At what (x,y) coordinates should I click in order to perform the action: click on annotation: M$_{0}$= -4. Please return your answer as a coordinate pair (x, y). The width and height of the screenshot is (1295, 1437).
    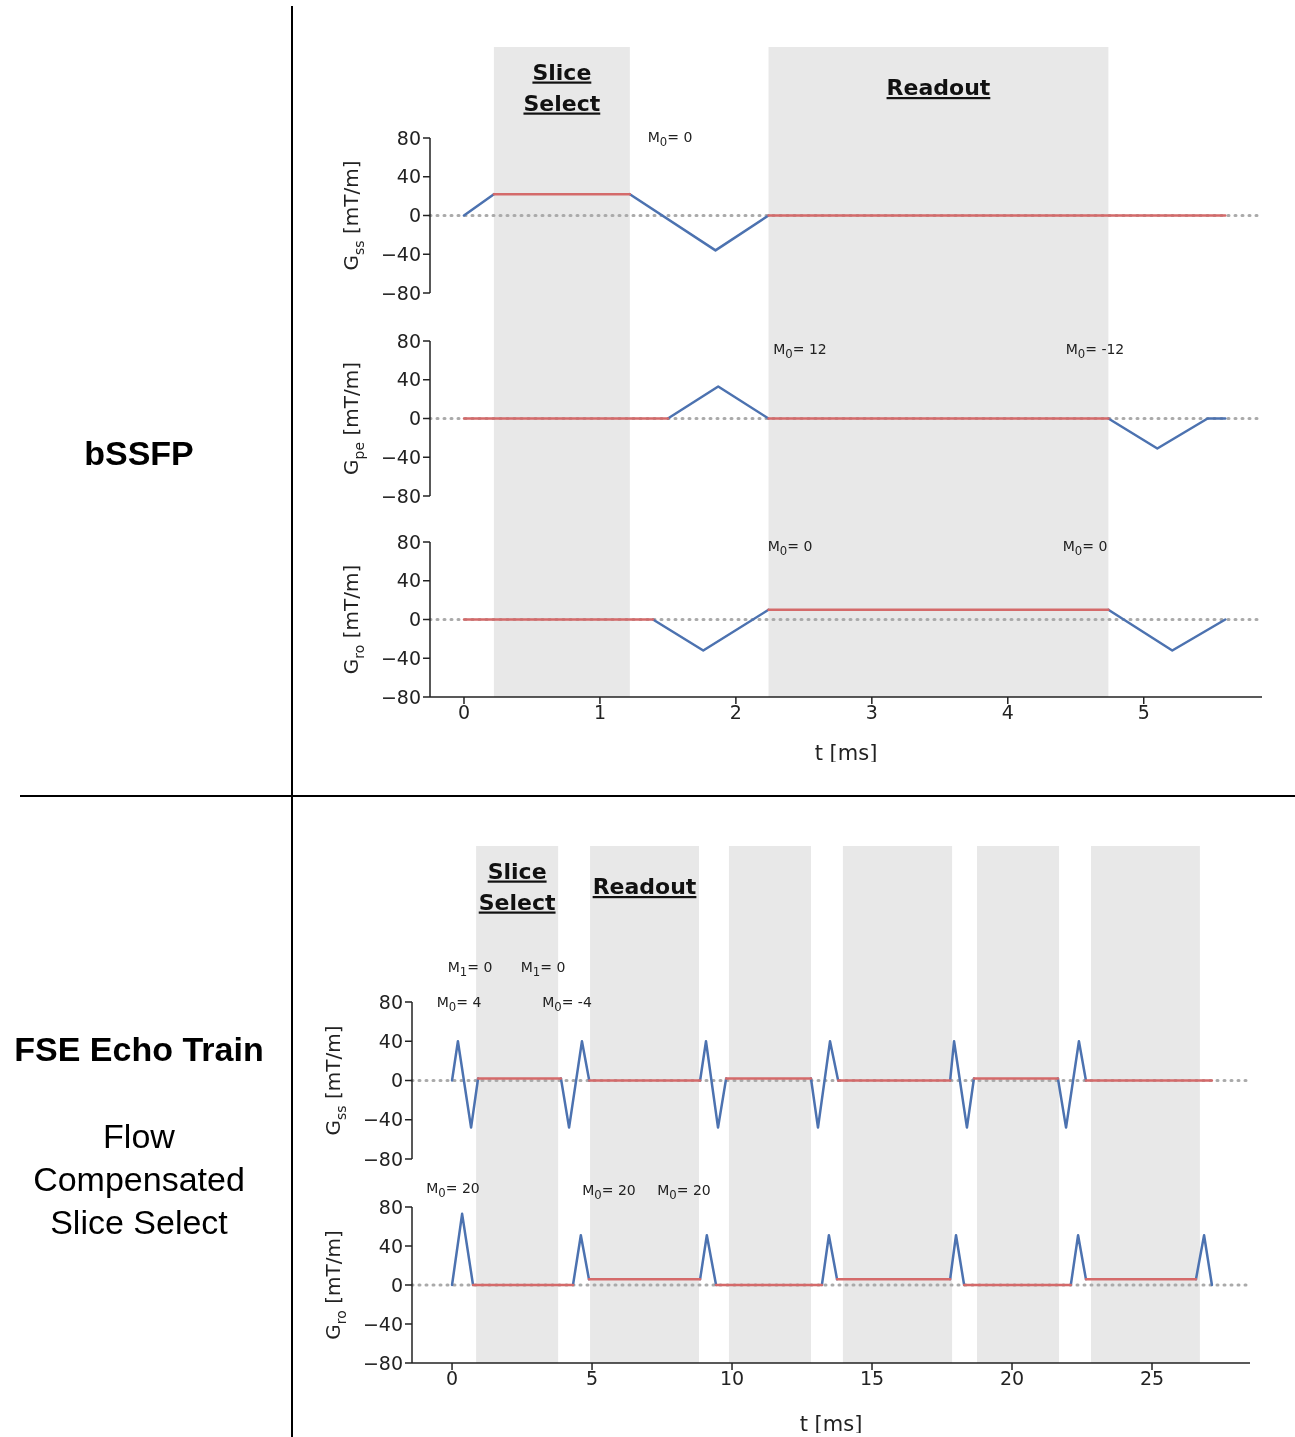
    Looking at the image, I should click on (567, 1004).